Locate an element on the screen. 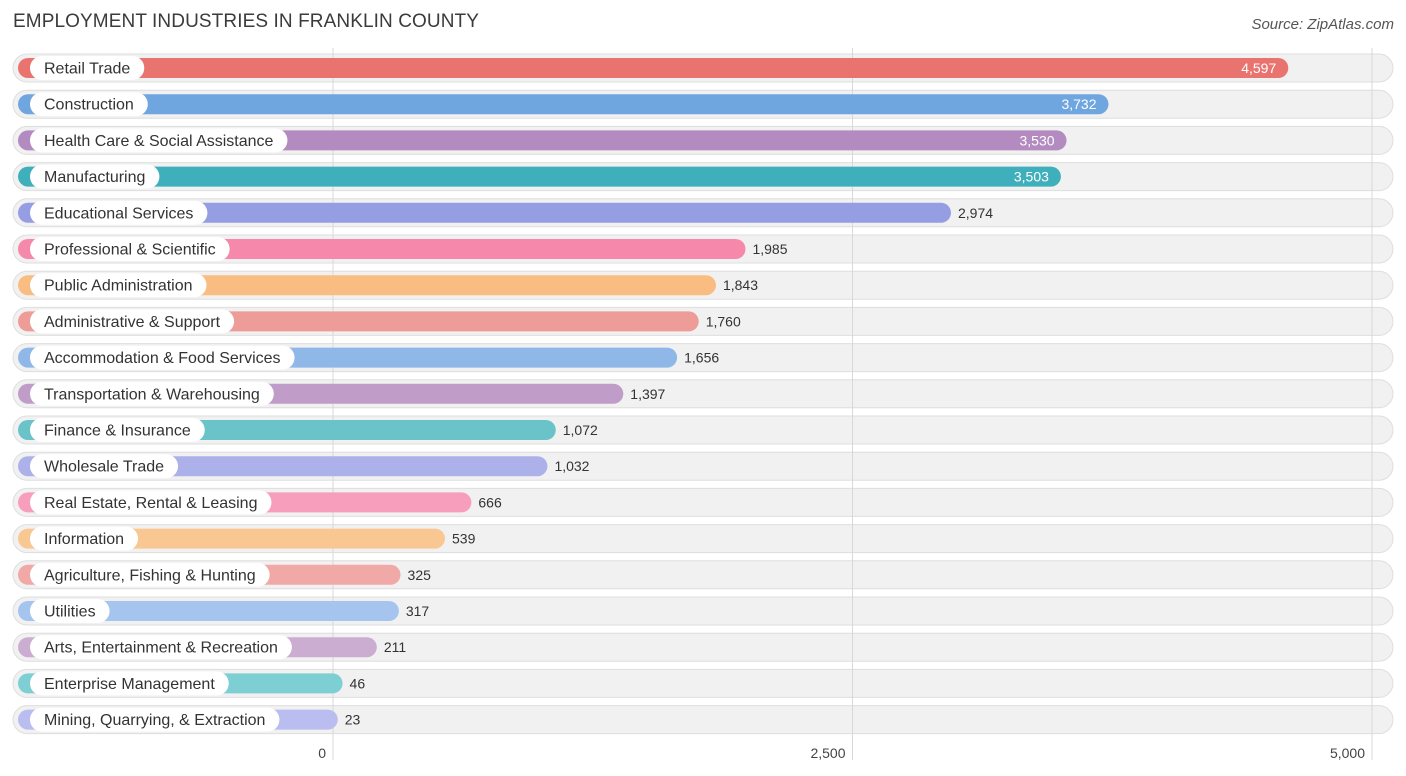 Image resolution: width=1406 pixels, height=776 pixels. category-label: Retail Trade is located at coordinates (87, 69).